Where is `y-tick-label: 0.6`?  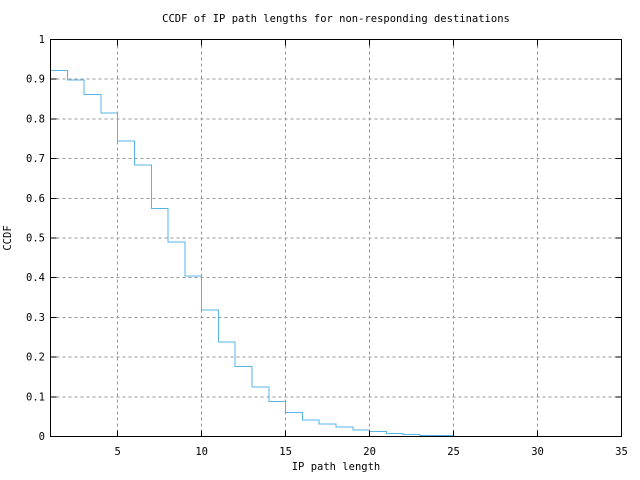 y-tick-label: 0.6 is located at coordinates (35, 199).